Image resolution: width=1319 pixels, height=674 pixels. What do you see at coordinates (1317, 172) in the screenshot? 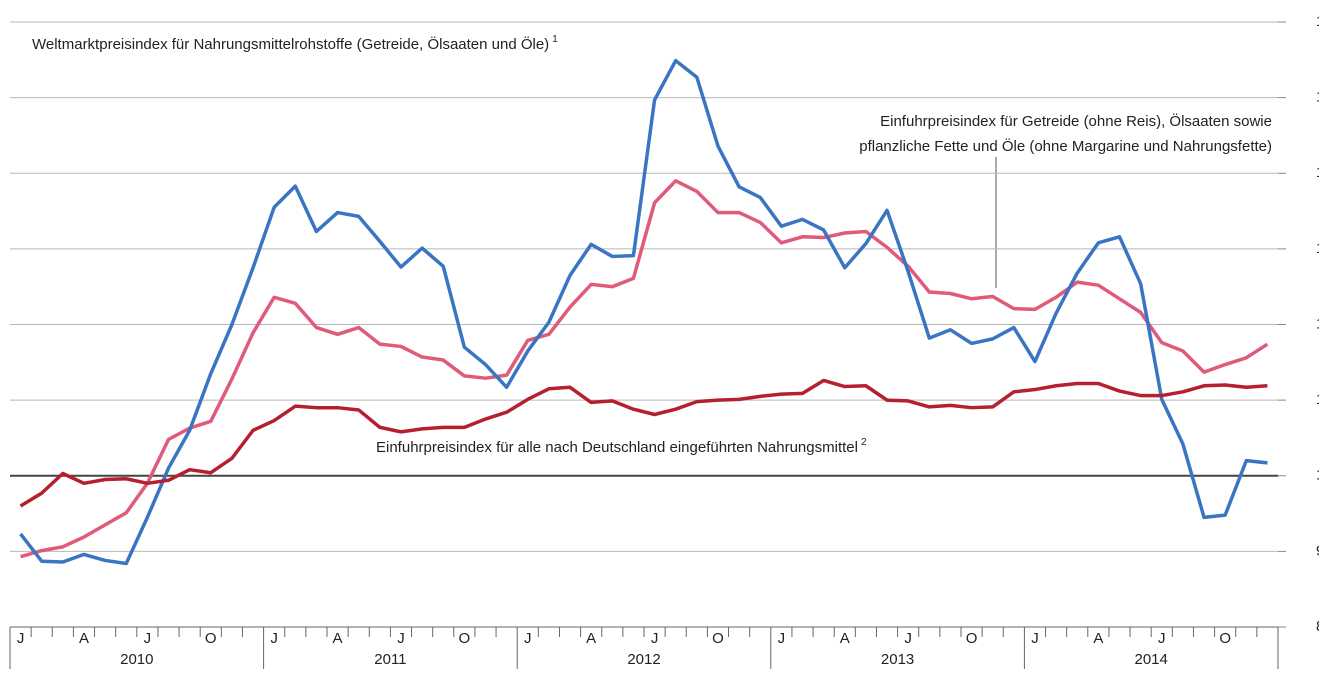
I see `y-tick-label: 140` at bounding box center [1317, 172].